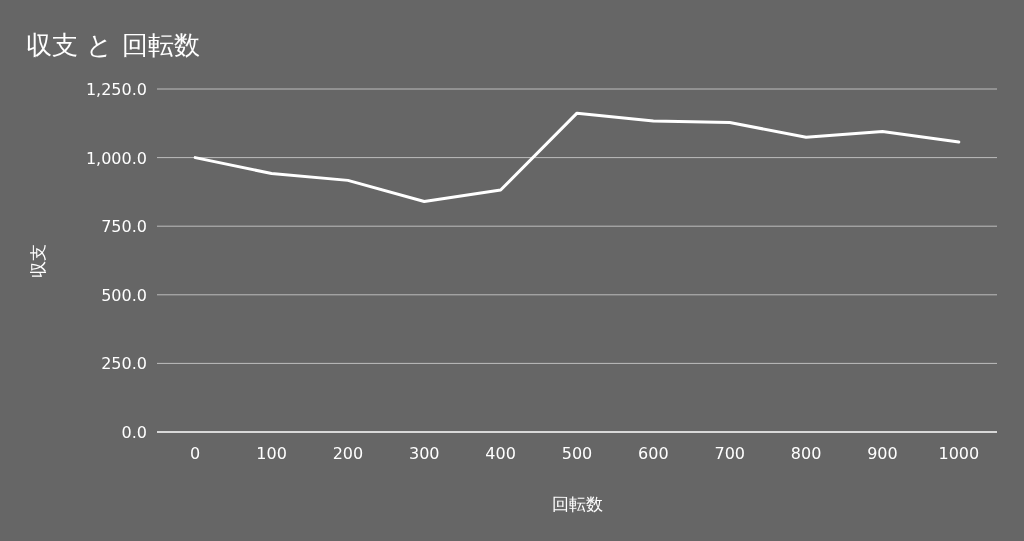 This screenshot has width=1024, height=541. I want to click on x-axis-title: 回転数, so click(577, 504).